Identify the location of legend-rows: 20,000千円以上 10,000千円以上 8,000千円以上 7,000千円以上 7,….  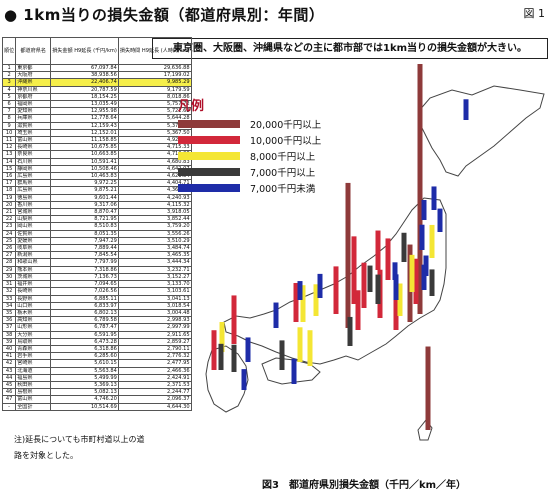
(249, 156).